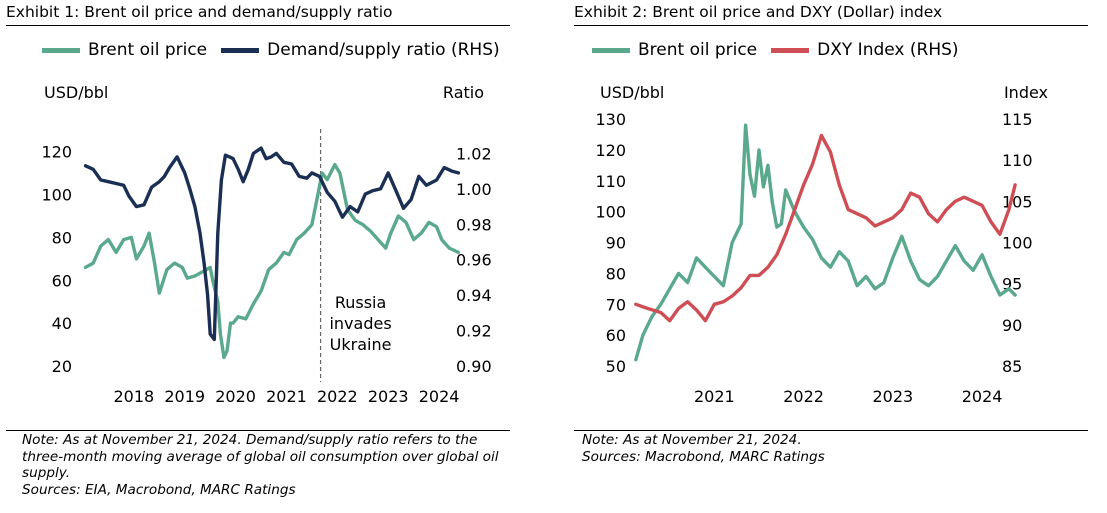 This screenshot has width=1107, height=513. I want to click on legend-swatch-ratio, so click(240, 50).